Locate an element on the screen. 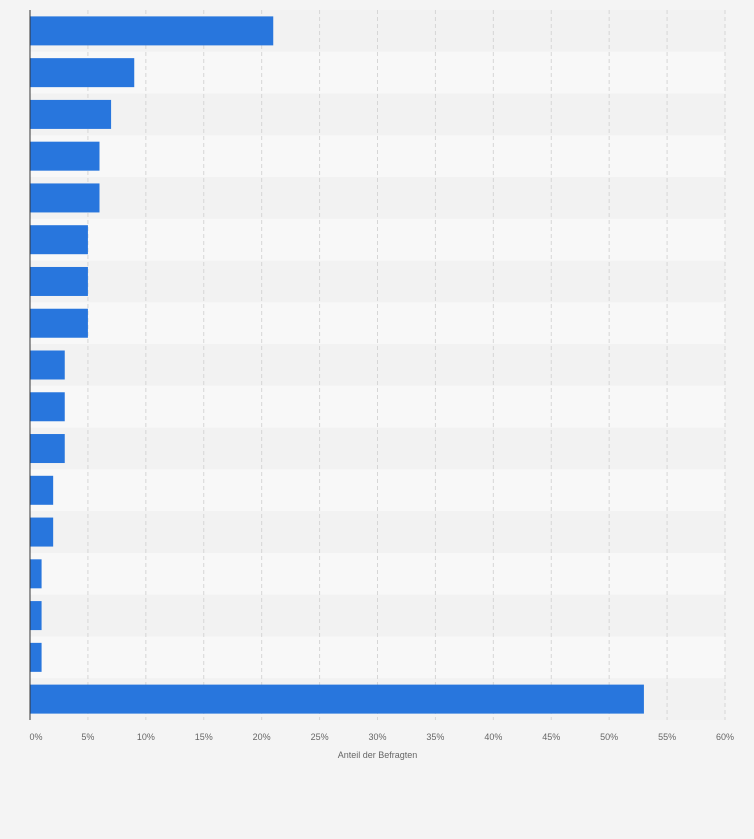 This screenshot has width=754, height=839. x-tick-labels: 0% 5% 10% 15% 20% 25% 30% 35% 40% 45% 50% 55% 60% is located at coordinates (381, 737).